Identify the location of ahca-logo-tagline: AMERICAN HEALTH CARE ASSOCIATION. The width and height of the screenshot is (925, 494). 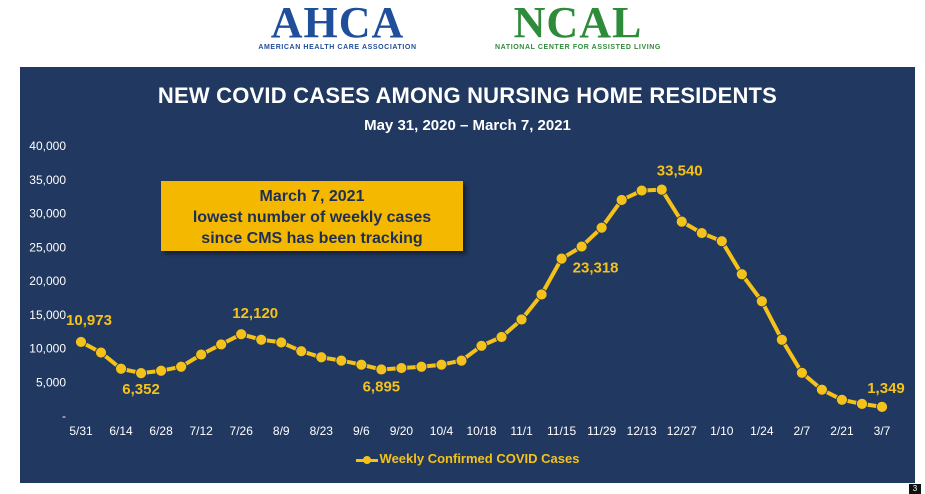
(337, 47).